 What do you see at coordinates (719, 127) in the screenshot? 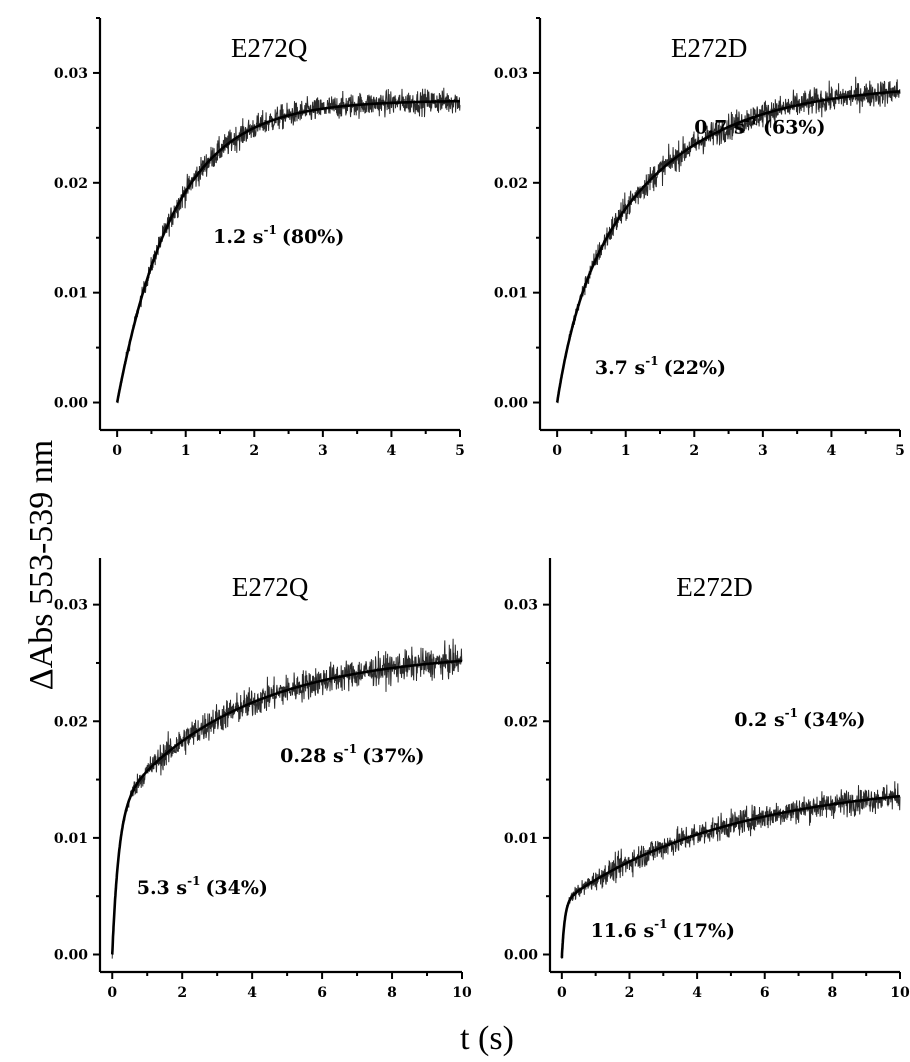
I see `rate-value: 0.7 s` at bounding box center [719, 127].